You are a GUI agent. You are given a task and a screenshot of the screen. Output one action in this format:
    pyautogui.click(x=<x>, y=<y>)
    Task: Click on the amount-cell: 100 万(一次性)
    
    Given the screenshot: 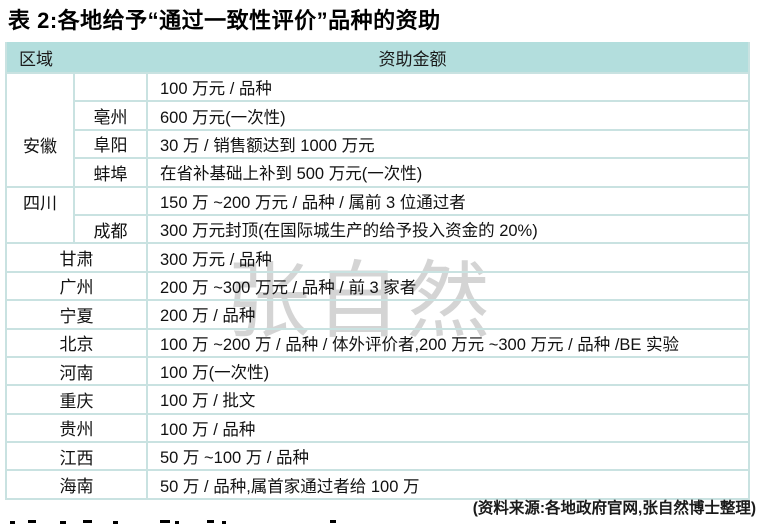 What is the action you would take?
    pyautogui.click(x=447, y=370)
    